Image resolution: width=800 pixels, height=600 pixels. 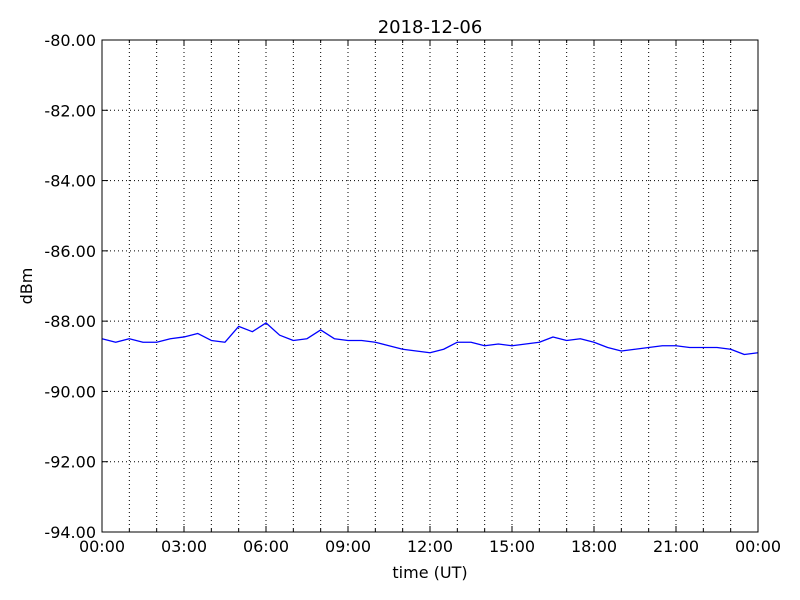 What do you see at coordinates (430, 27) in the screenshot?
I see `chart-title: 2018-12-06` at bounding box center [430, 27].